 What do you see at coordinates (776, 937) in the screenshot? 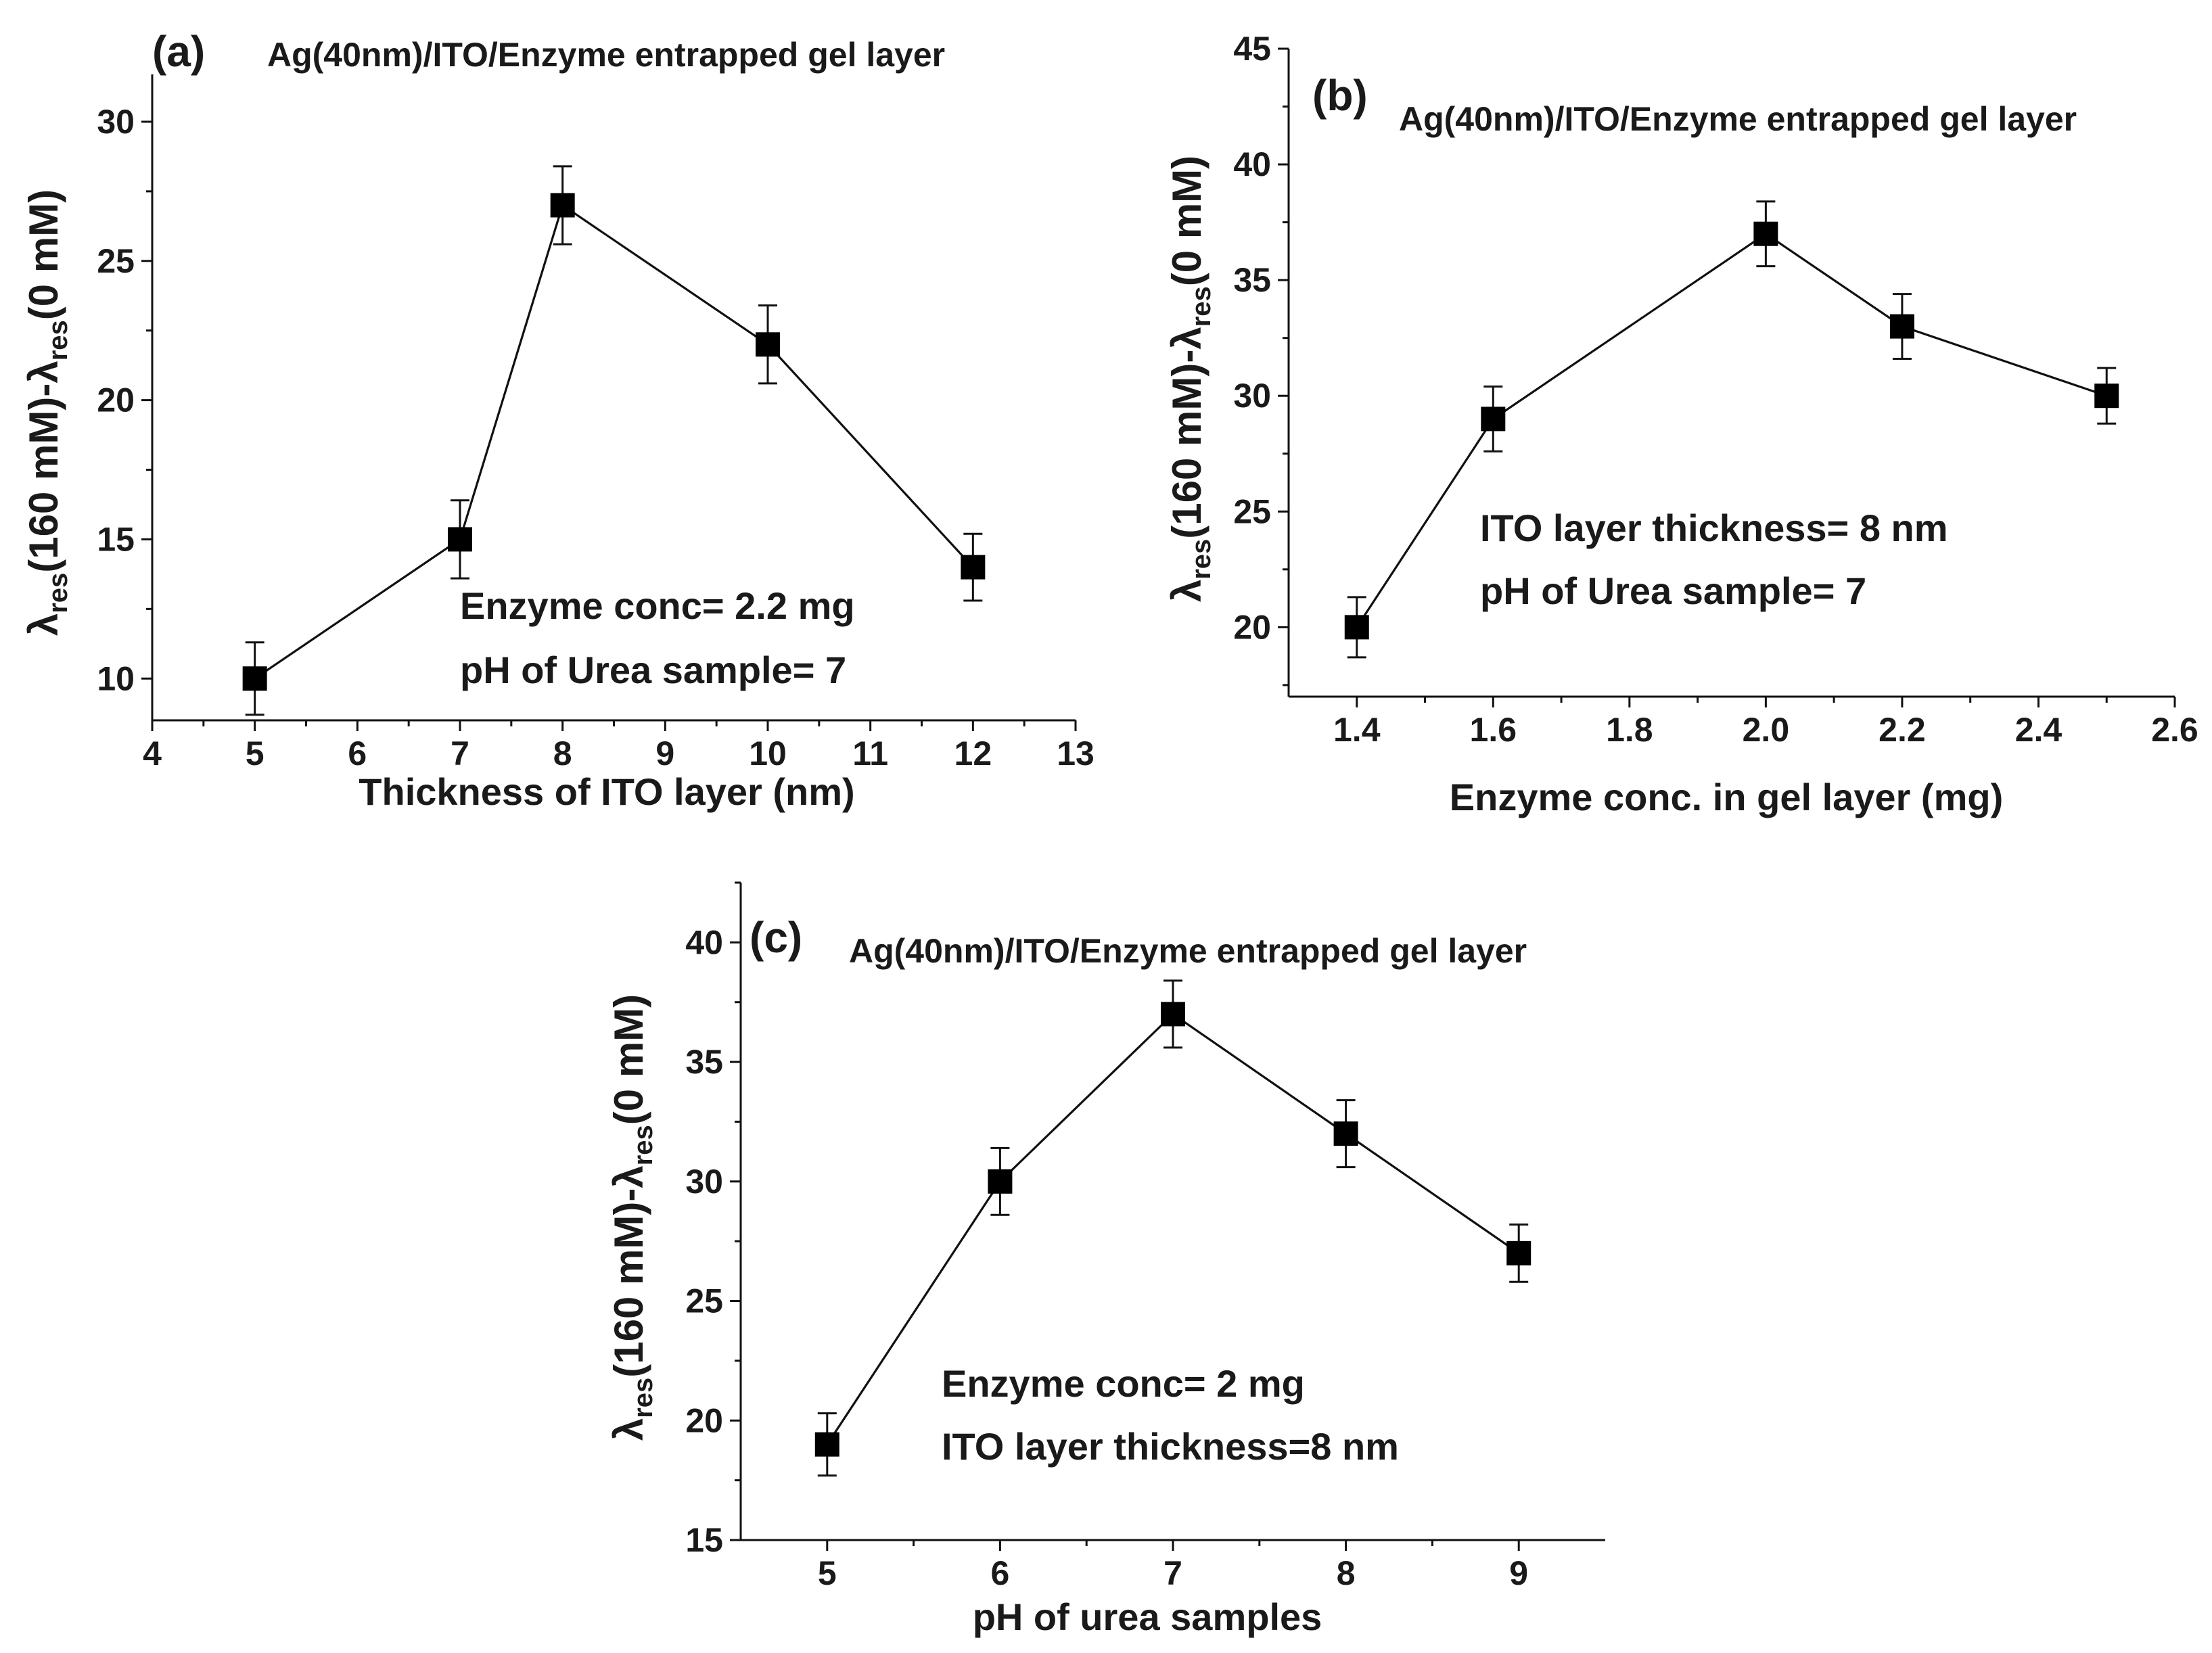
I see `panel-label: (c)` at bounding box center [776, 937].